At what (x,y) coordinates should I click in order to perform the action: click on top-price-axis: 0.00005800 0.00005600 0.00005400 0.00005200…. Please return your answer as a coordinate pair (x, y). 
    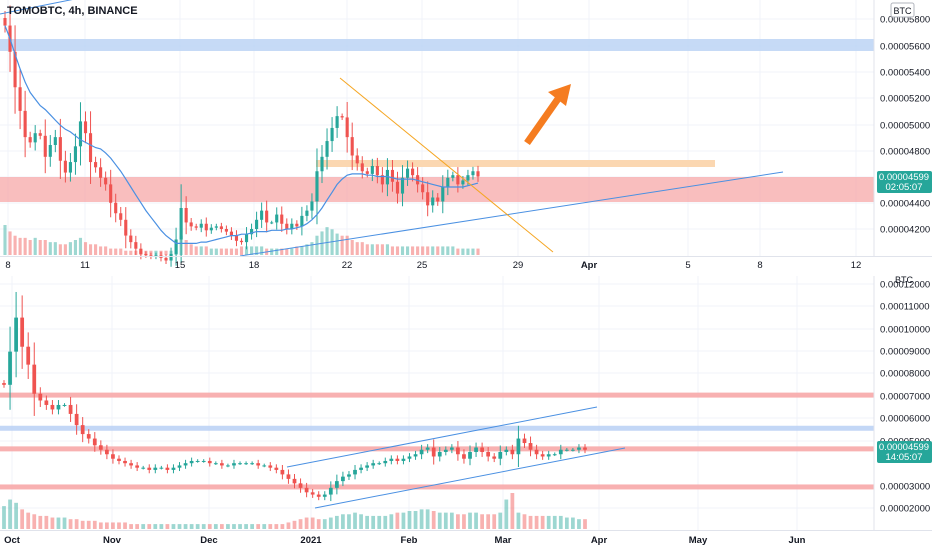
    Looking at the image, I should click on (905, 125).